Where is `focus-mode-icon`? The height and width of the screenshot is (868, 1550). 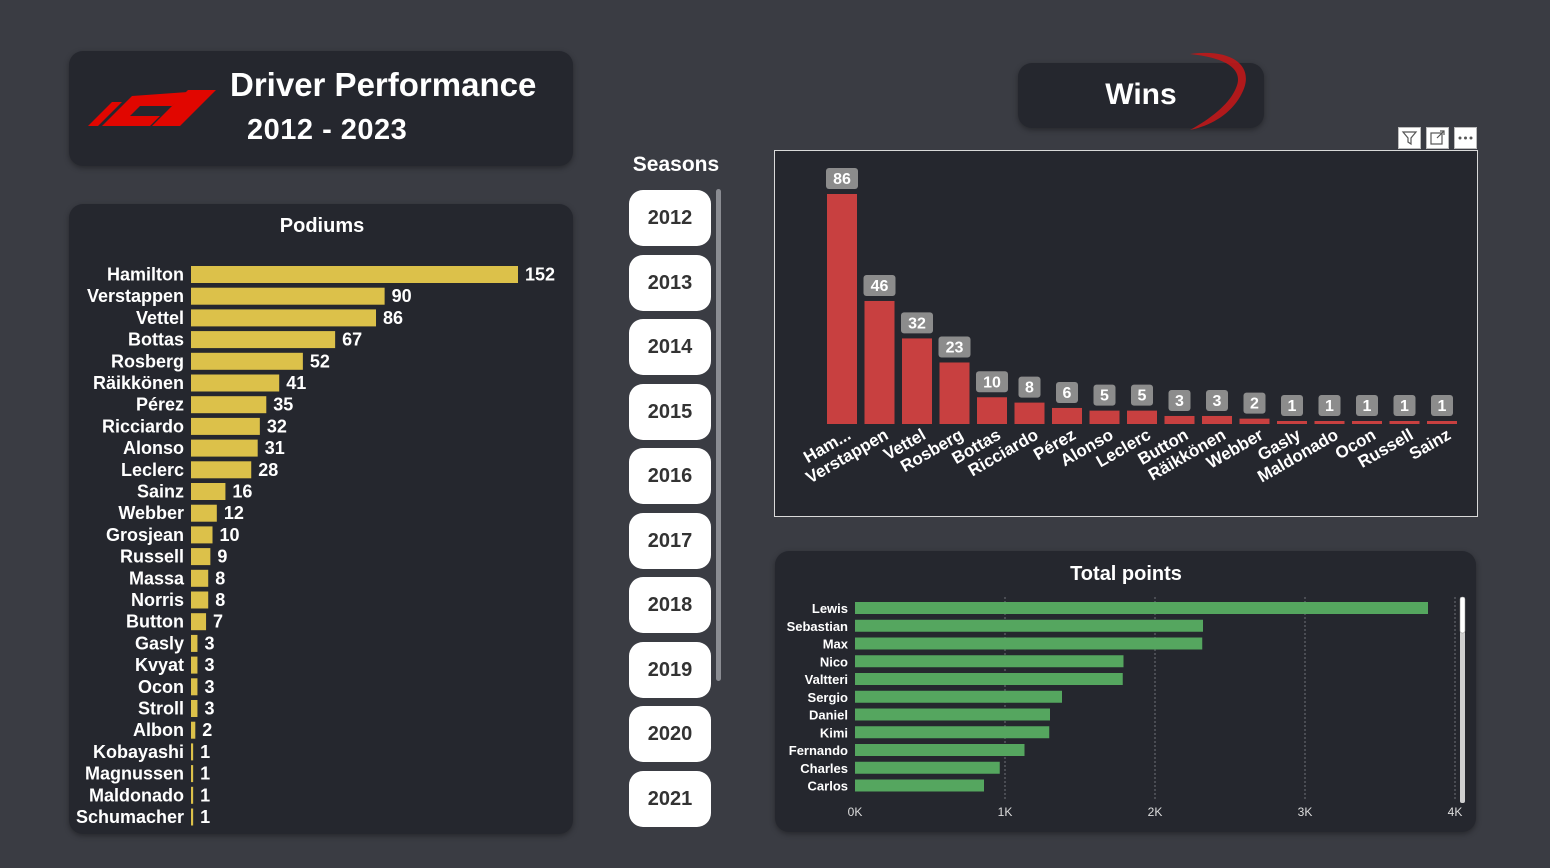 focus-mode-icon is located at coordinates (1437, 138).